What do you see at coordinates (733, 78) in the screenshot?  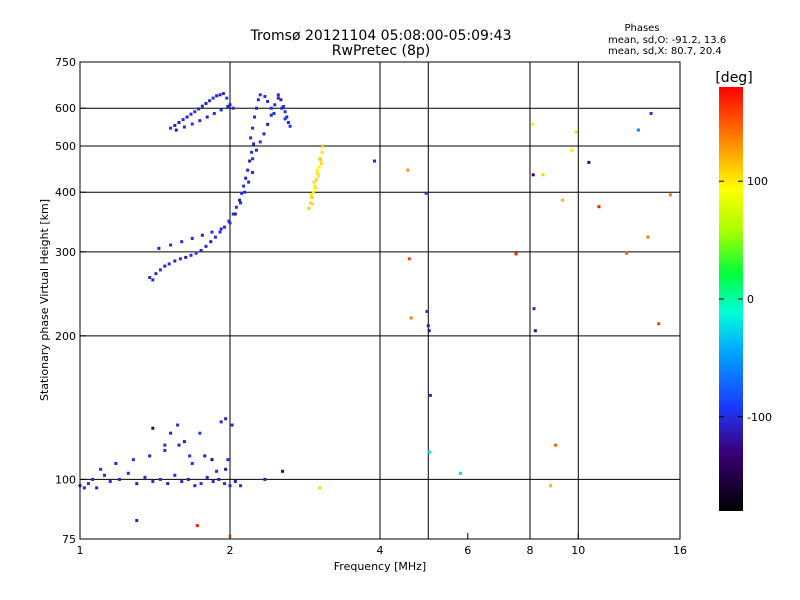 I see `colorbar-title: [deg]` at bounding box center [733, 78].